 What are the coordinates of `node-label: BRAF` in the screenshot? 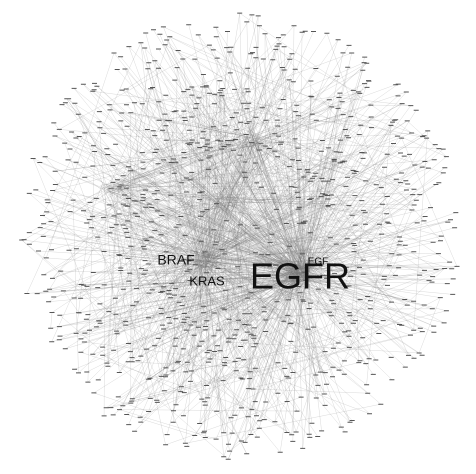 It's located at (175, 260).